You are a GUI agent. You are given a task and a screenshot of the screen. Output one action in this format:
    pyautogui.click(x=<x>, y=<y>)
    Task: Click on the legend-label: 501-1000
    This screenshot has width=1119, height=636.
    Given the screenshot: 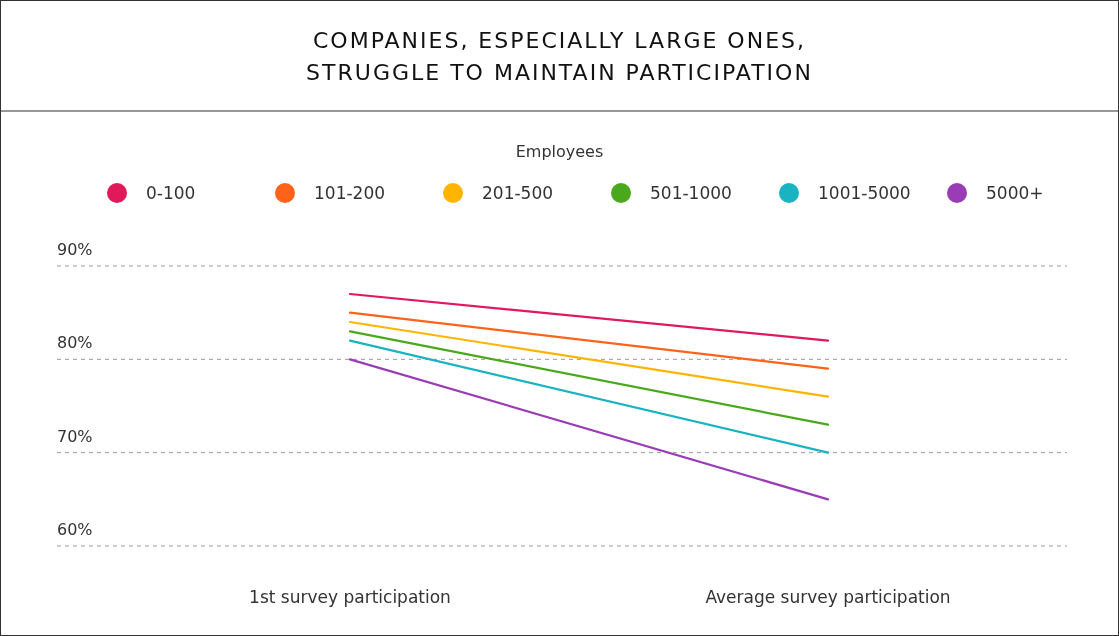 What is the action you would take?
    pyautogui.click(x=691, y=193)
    